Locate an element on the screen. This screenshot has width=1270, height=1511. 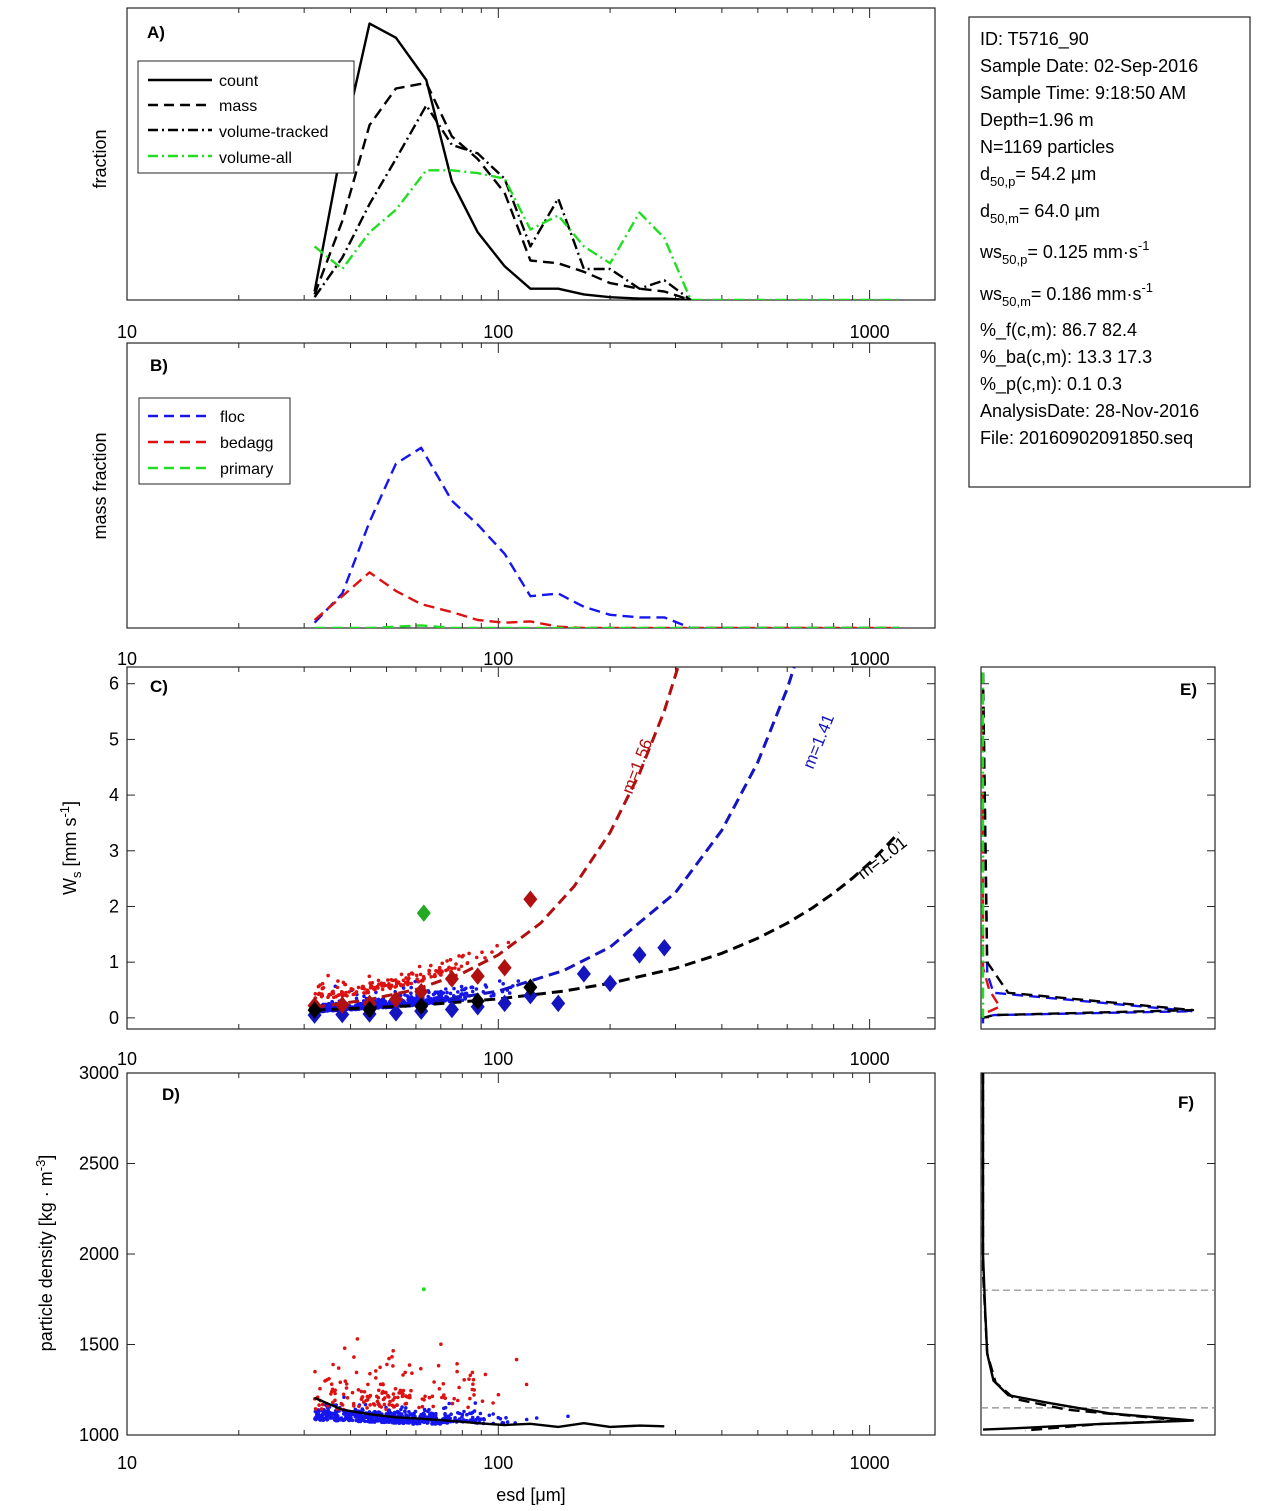
panel-e-series is located at coordinates (1088, 848).